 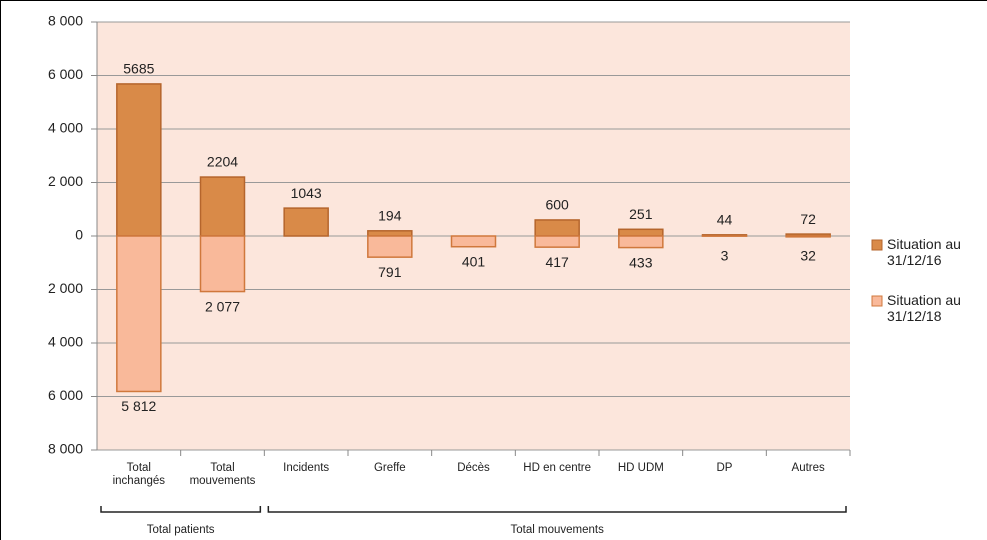 I want to click on data-label: 72, so click(x=808, y=219).